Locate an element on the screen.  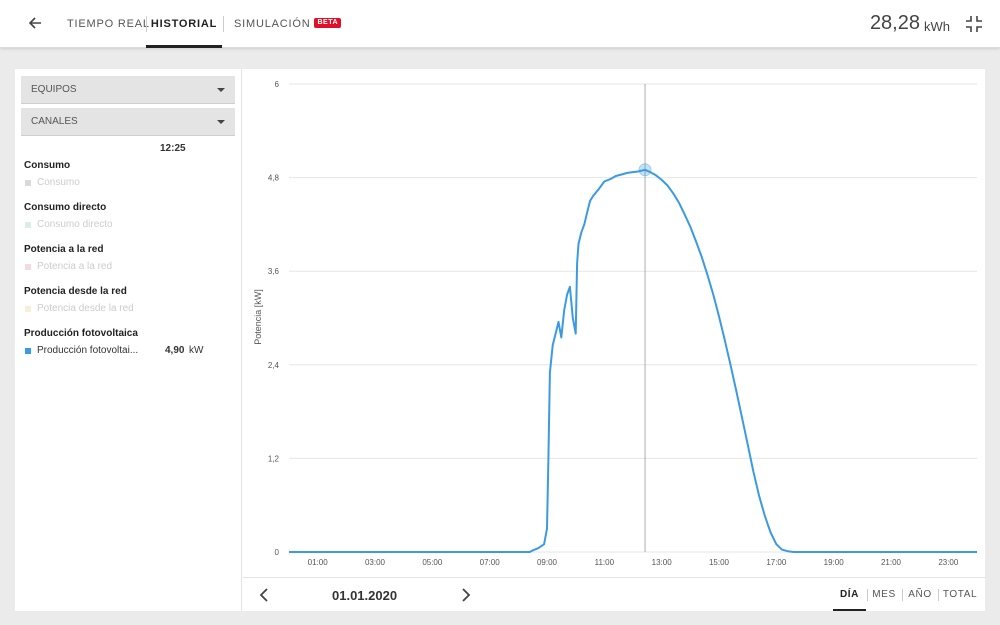
channel-title: Consumo directo is located at coordinates (65, 207).